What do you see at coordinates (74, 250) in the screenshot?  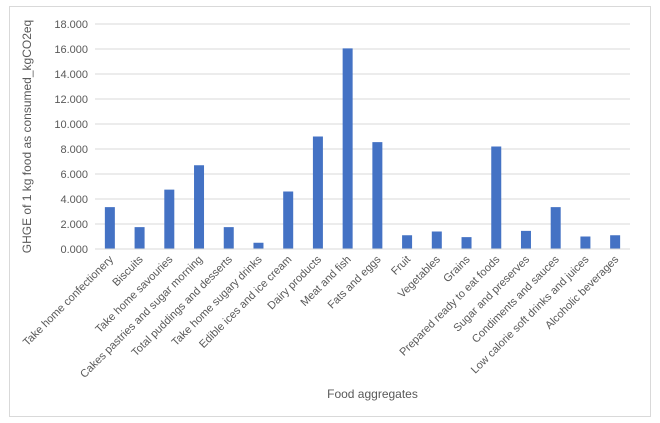 I see `y-tick-label: 0.000` at bounding box center [74, 250].